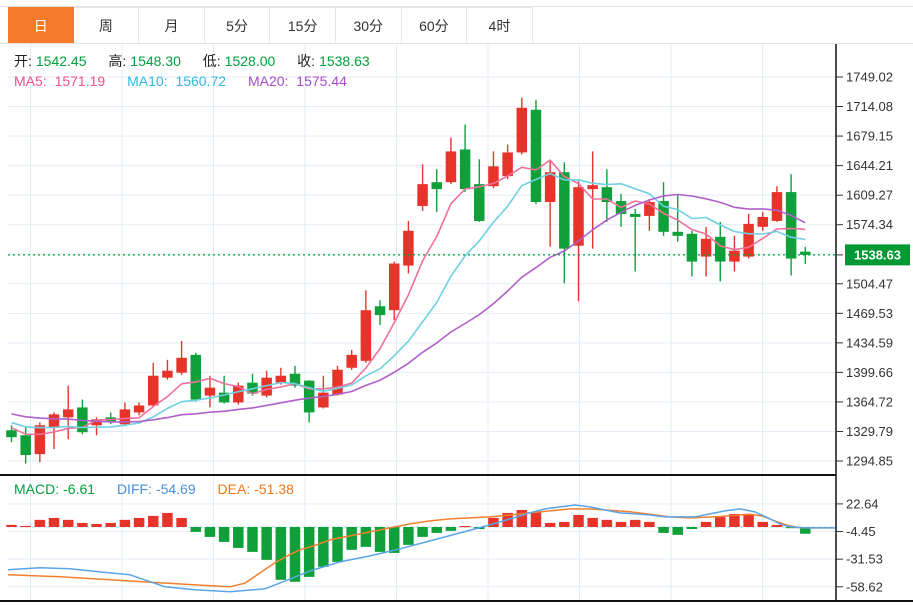 The image size is (913, 605). What do you see at coordinates (306, 61) in the screenshot?
I see `close-label: 收:` at bounding box center [306, 61].